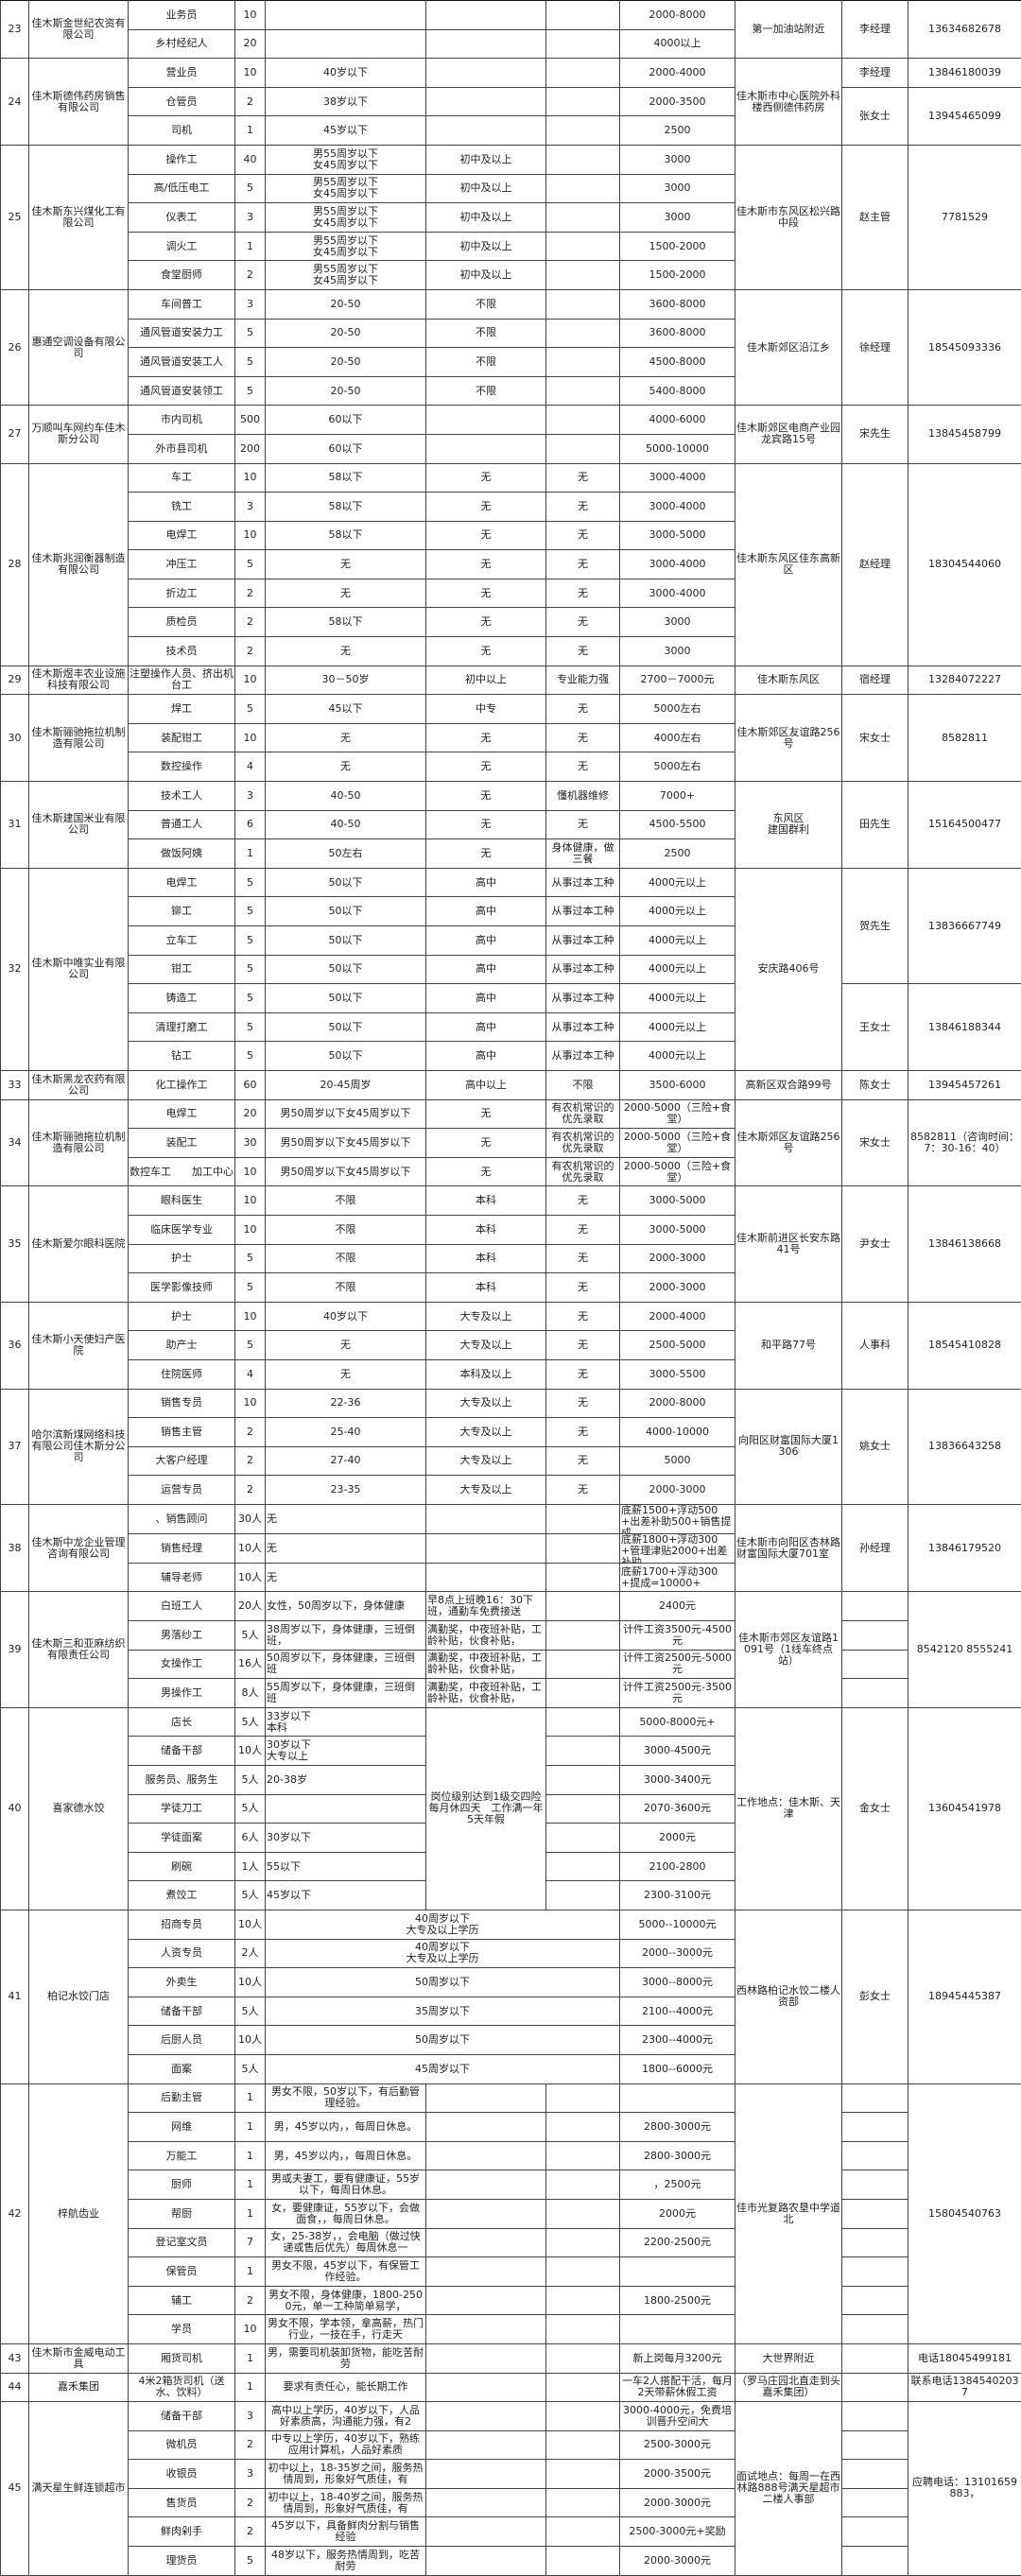 The height and width of the screenshot is (2576, 1021). Describe the element at coordinates (677, 1403) in the screenshot. I see `job-salary: 2000-8000` at that location.